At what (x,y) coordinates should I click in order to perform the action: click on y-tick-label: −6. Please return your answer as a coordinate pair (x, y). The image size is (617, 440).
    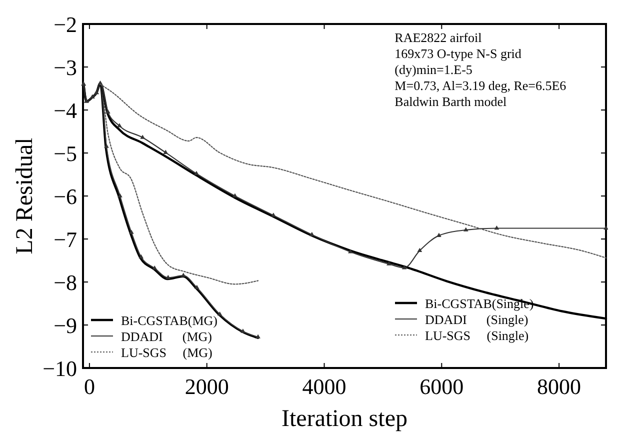
    Looking at the image, I should click on (65, 196).